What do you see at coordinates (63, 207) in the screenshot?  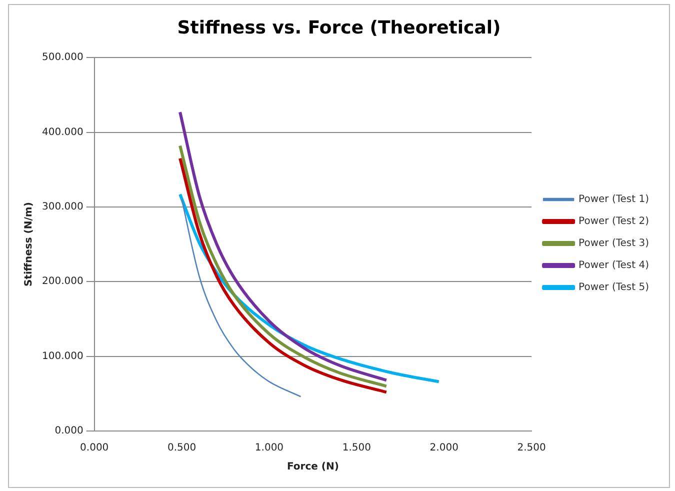 I see `y-tick-label: 300.000` at bounding box center [63, 207].